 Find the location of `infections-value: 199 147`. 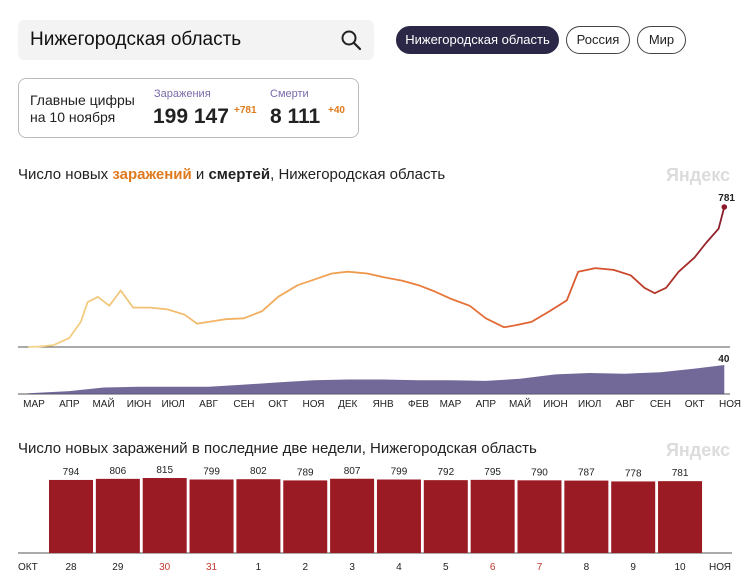

infections-value: 199 147 is located at coordinates (191, 116).